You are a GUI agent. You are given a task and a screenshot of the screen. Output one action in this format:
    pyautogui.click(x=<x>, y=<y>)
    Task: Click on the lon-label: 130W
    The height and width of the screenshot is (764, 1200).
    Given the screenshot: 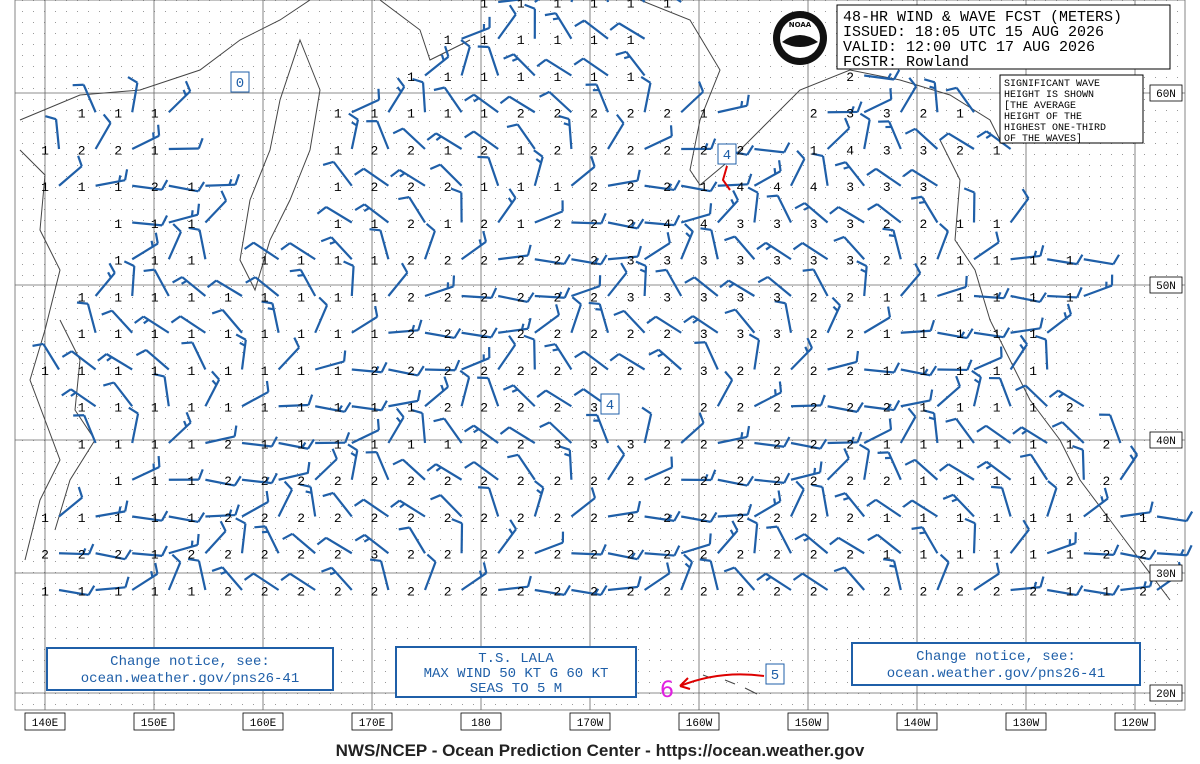 What is the action you would take?
    pyautogui.click(x=1026, y=724)
    